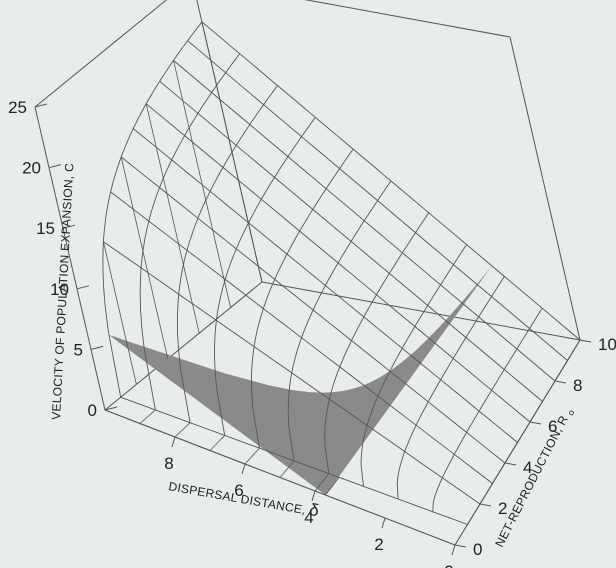 This screenshot has height=568, width=616. Describe the element at coordinates (545, 188) in the screenshot. I see `box-edge-vertical-right` at that location.